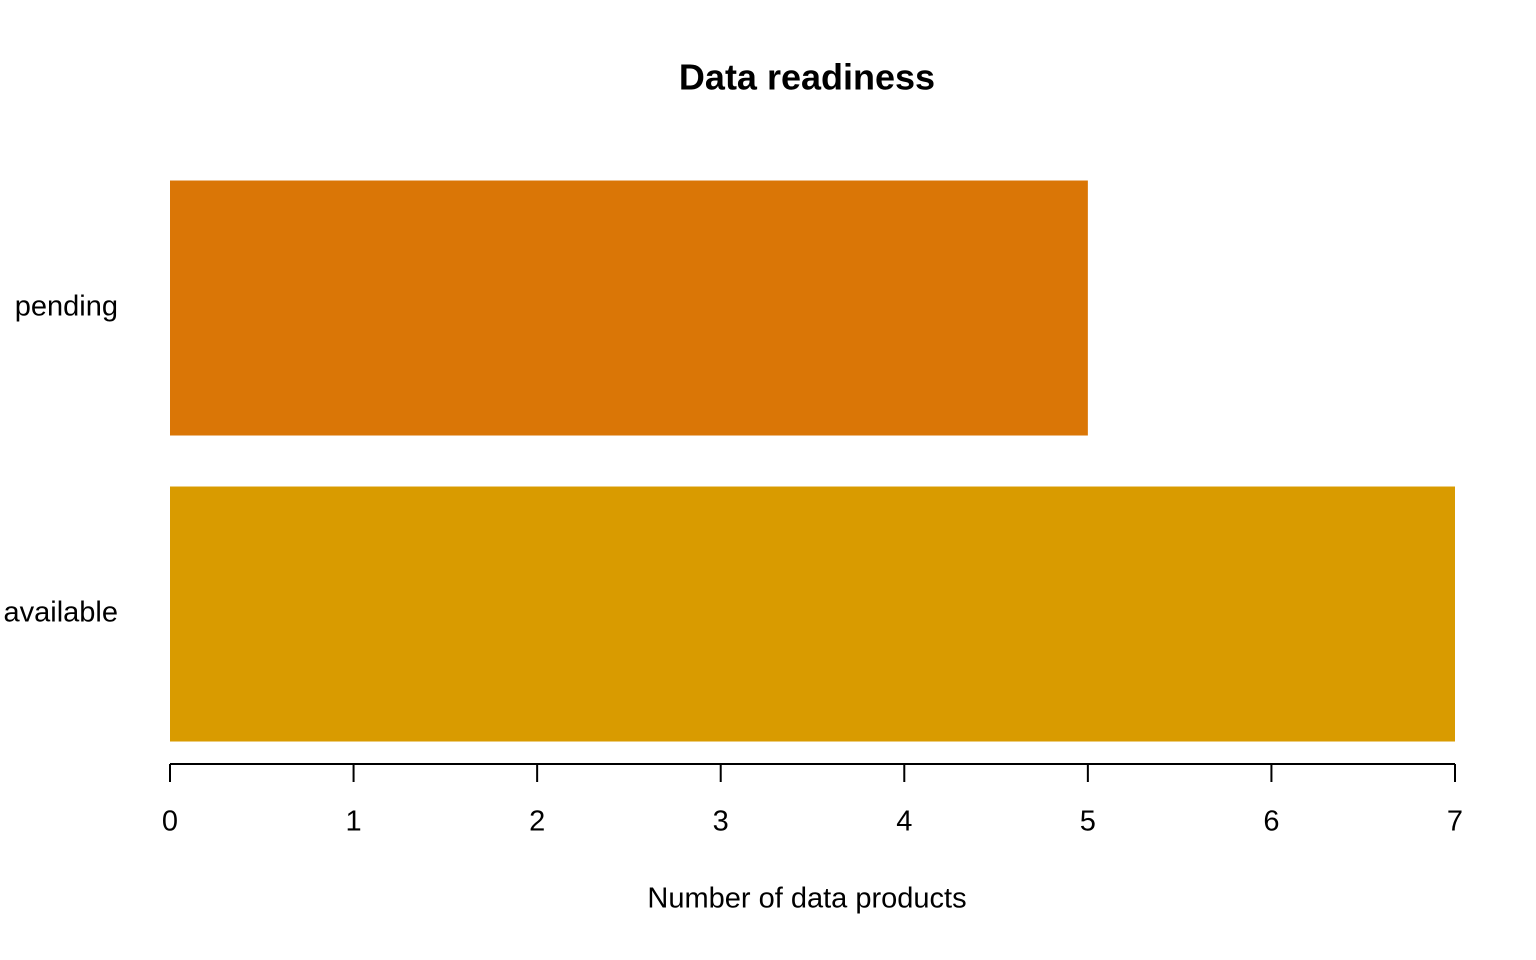 The image size is (1536, 960). What do you see at coordinates (1455, 822) in the screenshot?
I see `x-tick-label: 7` at bounding box center [1455, 822].